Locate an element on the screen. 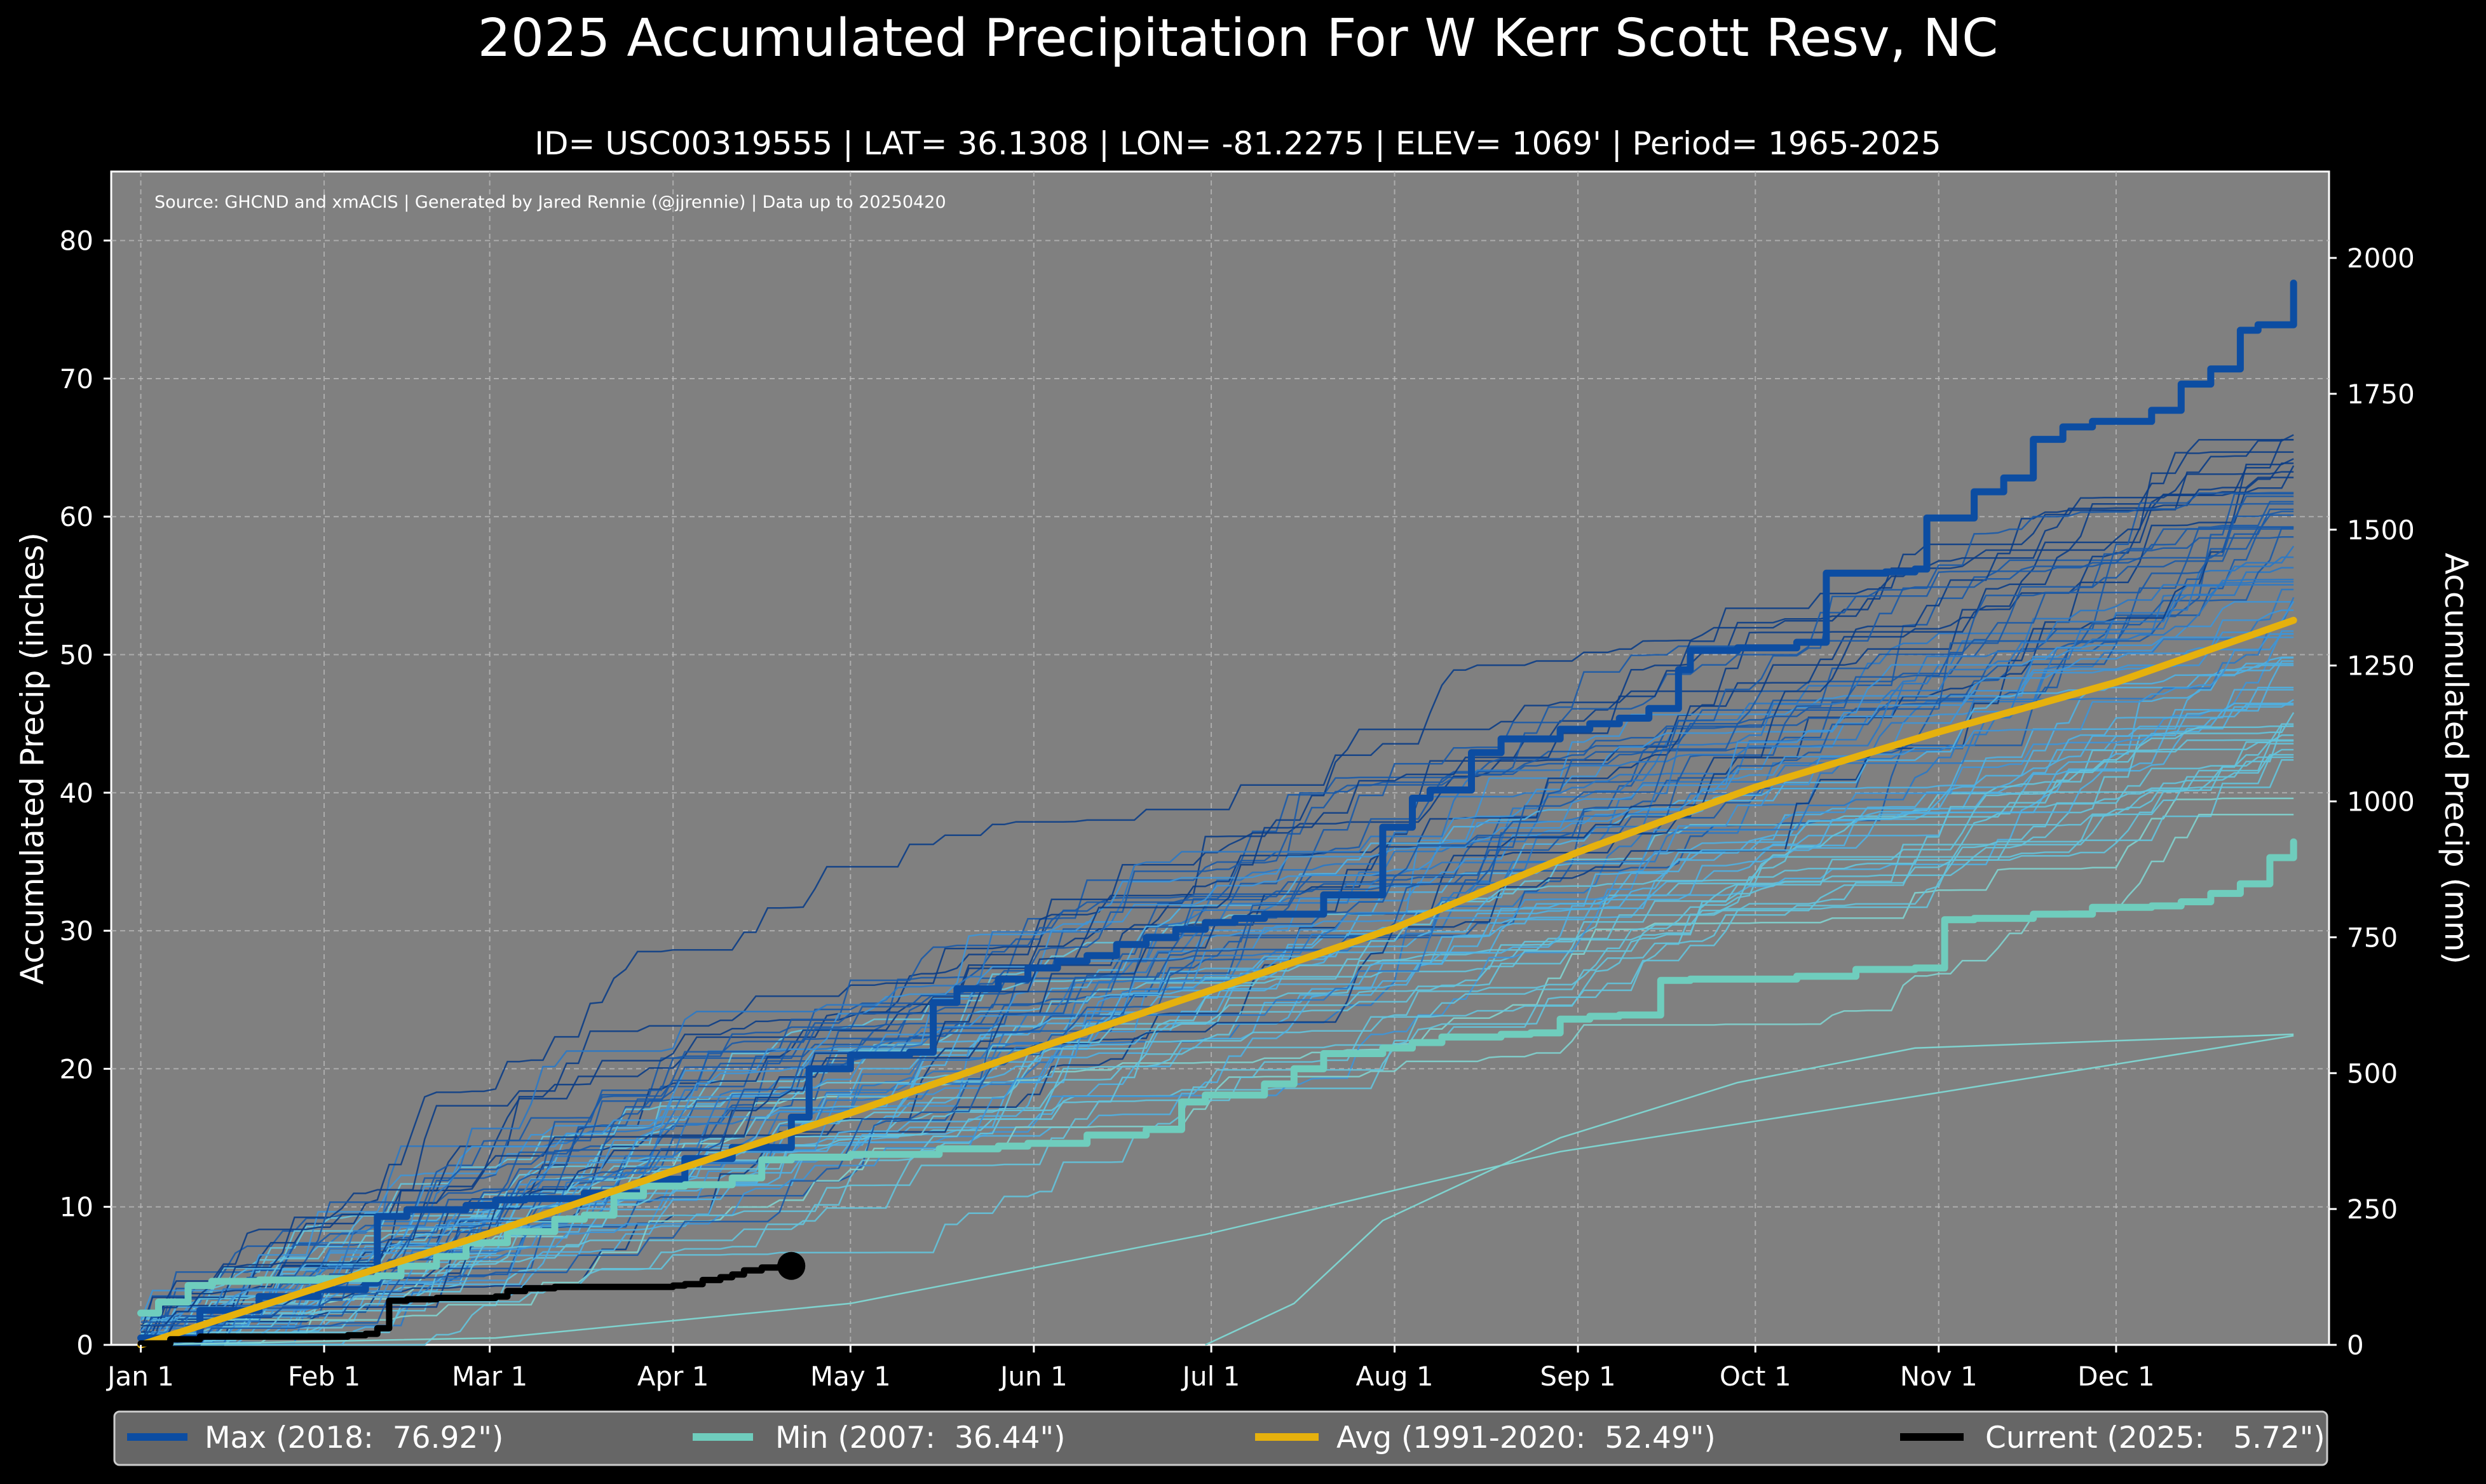 The height and width of the screenshot is (1484, 2486). x-tick-label: Apr 1 is located at coordinates (673, 1376).